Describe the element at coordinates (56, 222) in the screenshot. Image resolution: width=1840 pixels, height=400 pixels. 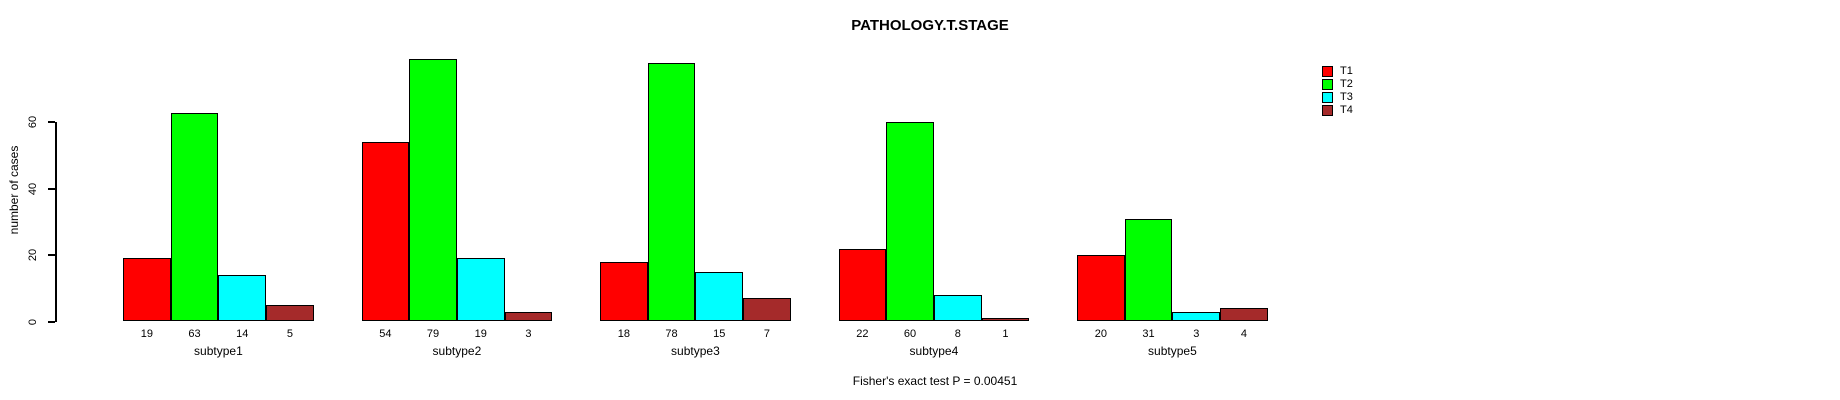
I see `y-axis-line` at that location.